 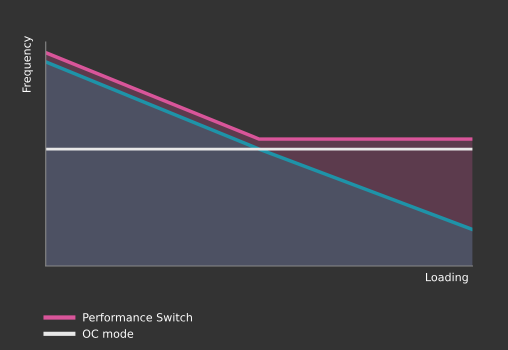 What do you see at coordinates (27, 64) in the screenshot?
I see `y-axis-title: Frequency` at bounding box center [27, 64].